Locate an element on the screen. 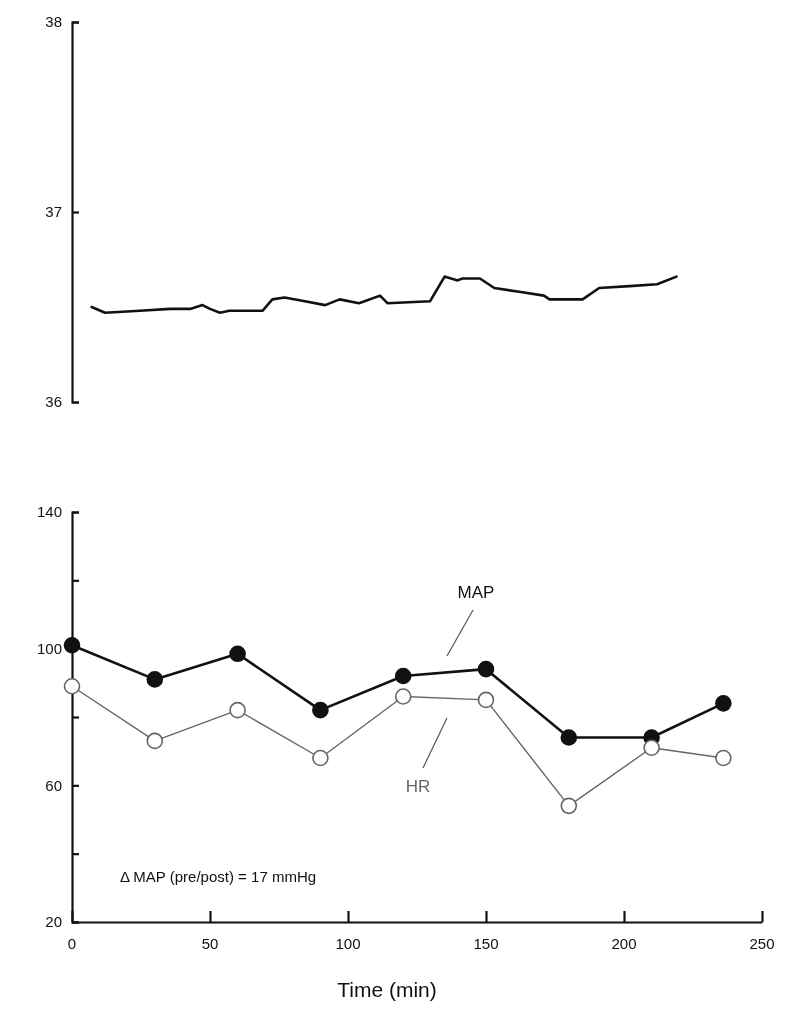 The width and height of the screenshot is (791, 1019). x-tick-label: 250 is located at coordinates (762, 943).